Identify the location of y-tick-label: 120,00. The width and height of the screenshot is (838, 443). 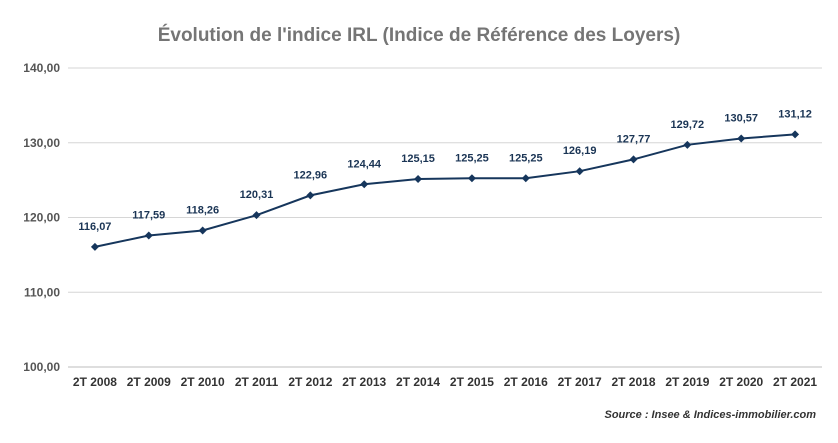
(41, 218).